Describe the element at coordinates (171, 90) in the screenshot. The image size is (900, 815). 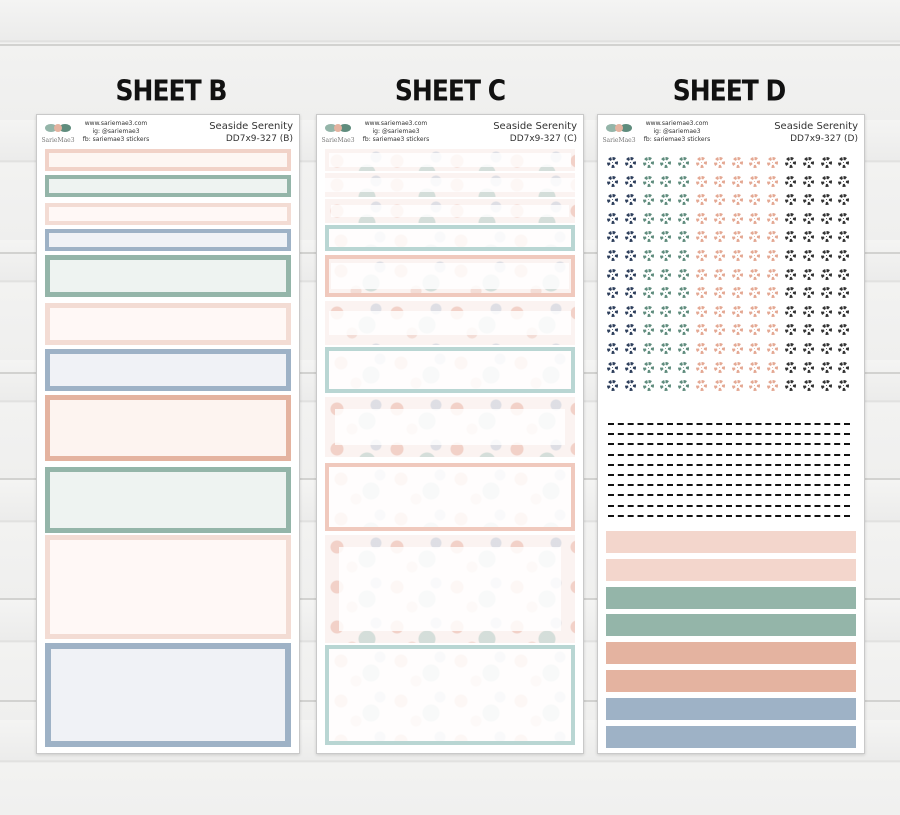
I see `sheet-b-title: SHEET B` at that location.